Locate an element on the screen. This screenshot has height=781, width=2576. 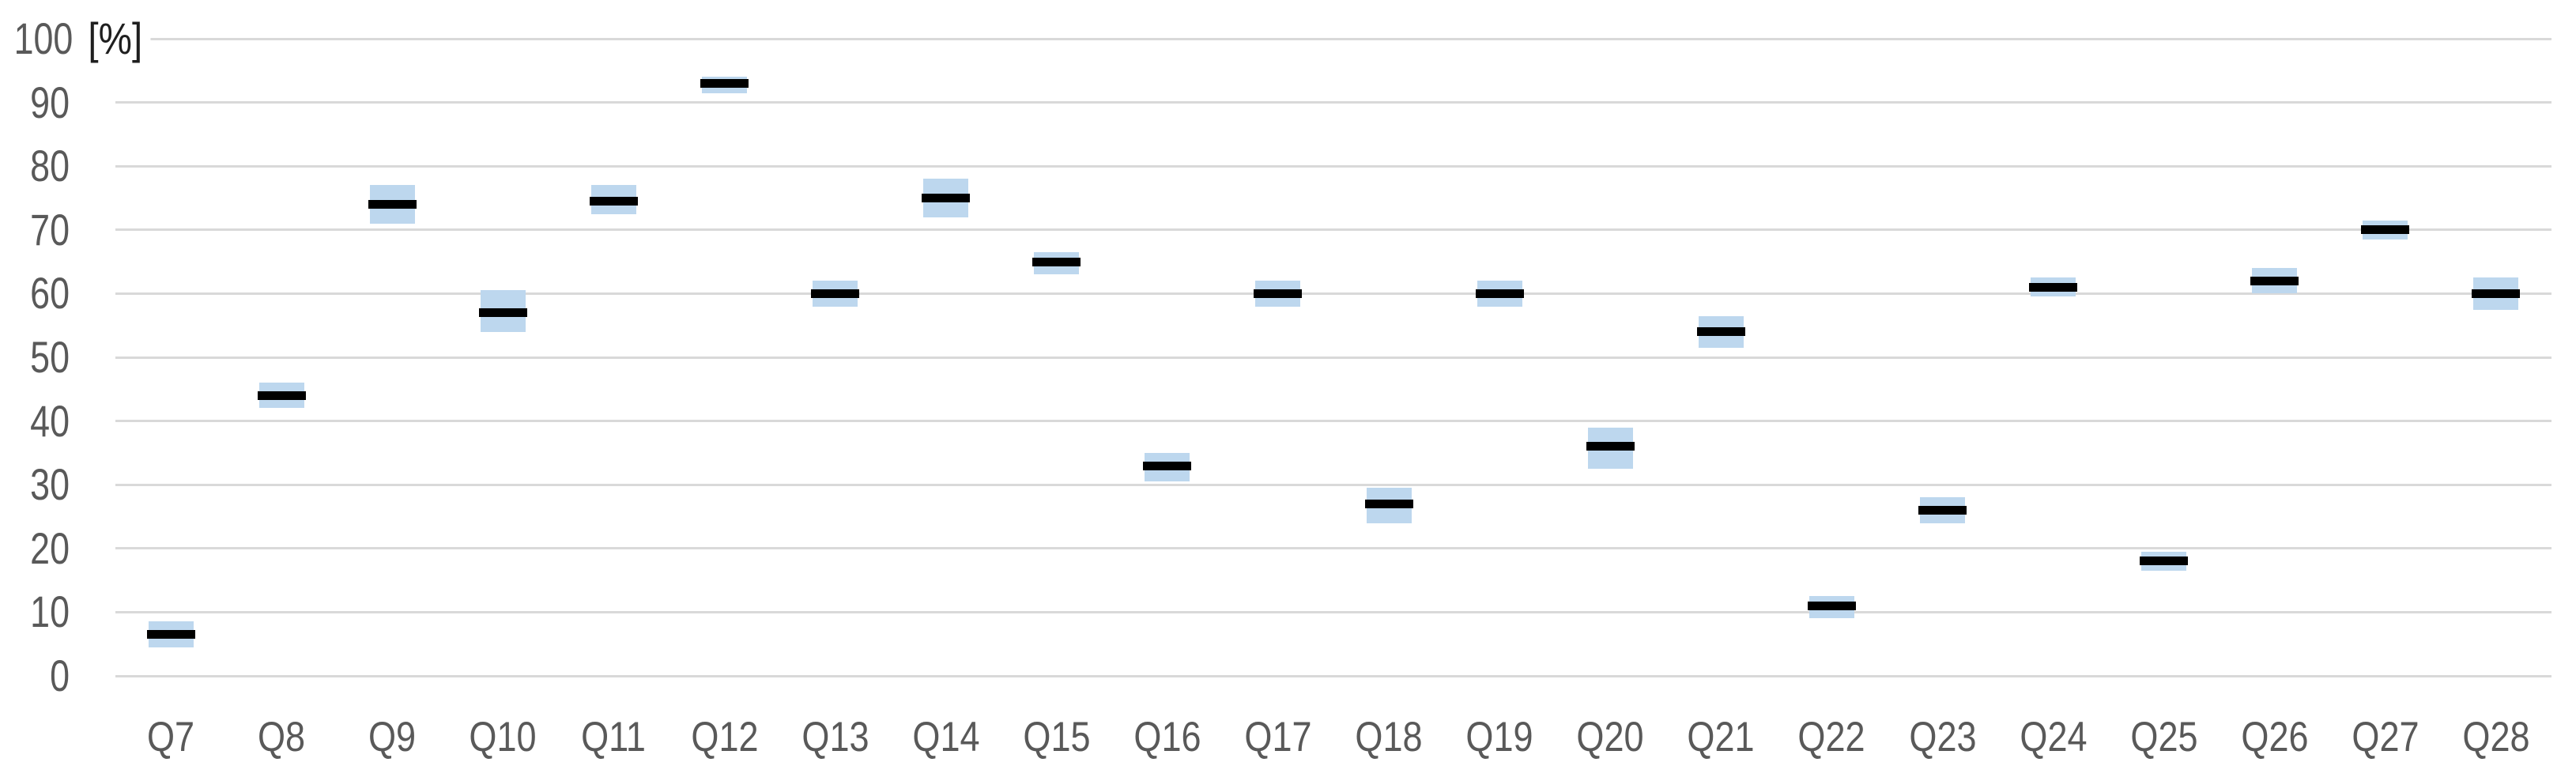
y-tick-label-10: 10 is located at coordinates (50, 612).